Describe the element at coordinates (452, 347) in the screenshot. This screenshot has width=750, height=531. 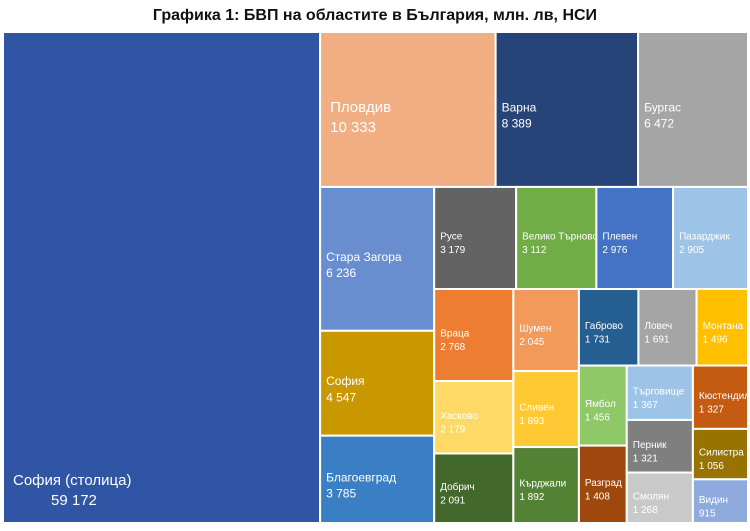
I see `tile-value: 2 768` at that location.